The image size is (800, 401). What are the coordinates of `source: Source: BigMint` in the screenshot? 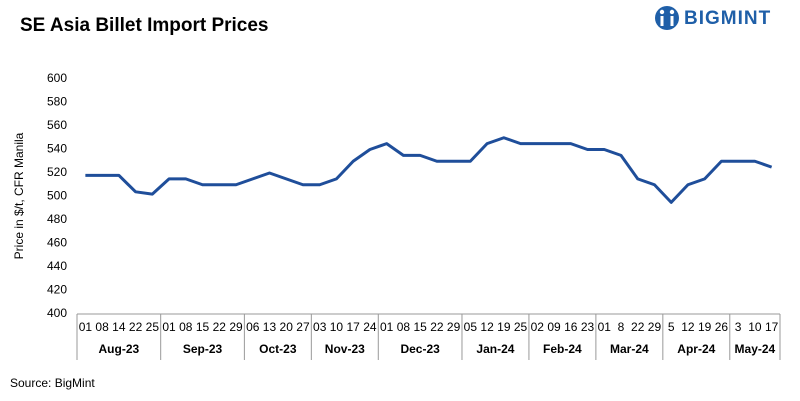 It's located at (52, 383).